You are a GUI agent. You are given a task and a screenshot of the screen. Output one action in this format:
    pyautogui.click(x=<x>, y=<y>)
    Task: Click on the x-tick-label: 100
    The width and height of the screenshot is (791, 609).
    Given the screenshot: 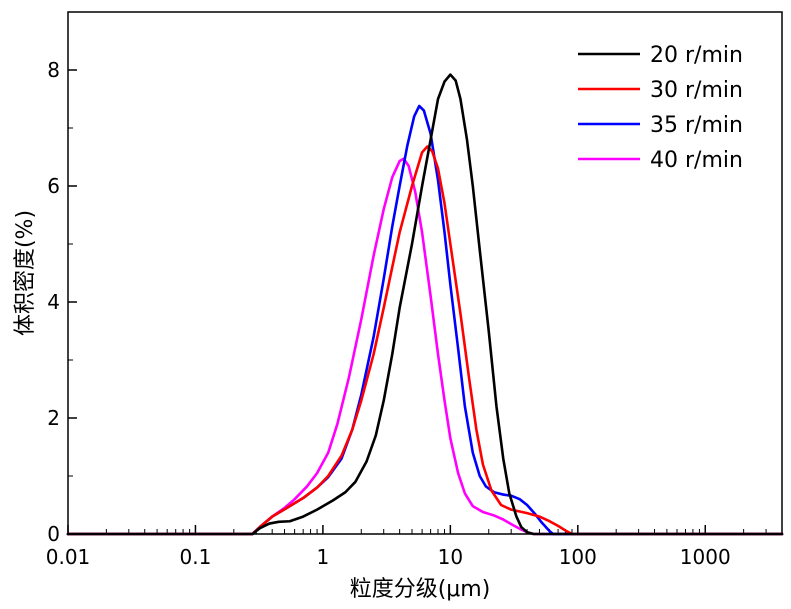 What is the action you would take?
    pyautogui.click(x=578, y=557)
    